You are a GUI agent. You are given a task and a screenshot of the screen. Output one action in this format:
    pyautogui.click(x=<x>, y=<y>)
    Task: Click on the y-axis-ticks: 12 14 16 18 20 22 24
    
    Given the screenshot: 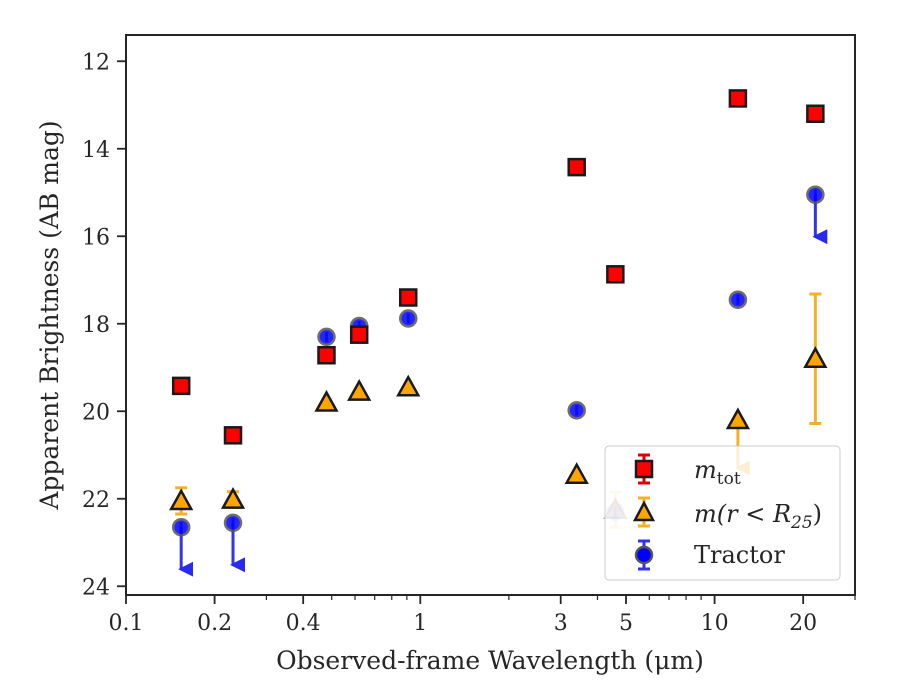 What is the action you would take?
    pyautogui.click(x=104, y=325)
    